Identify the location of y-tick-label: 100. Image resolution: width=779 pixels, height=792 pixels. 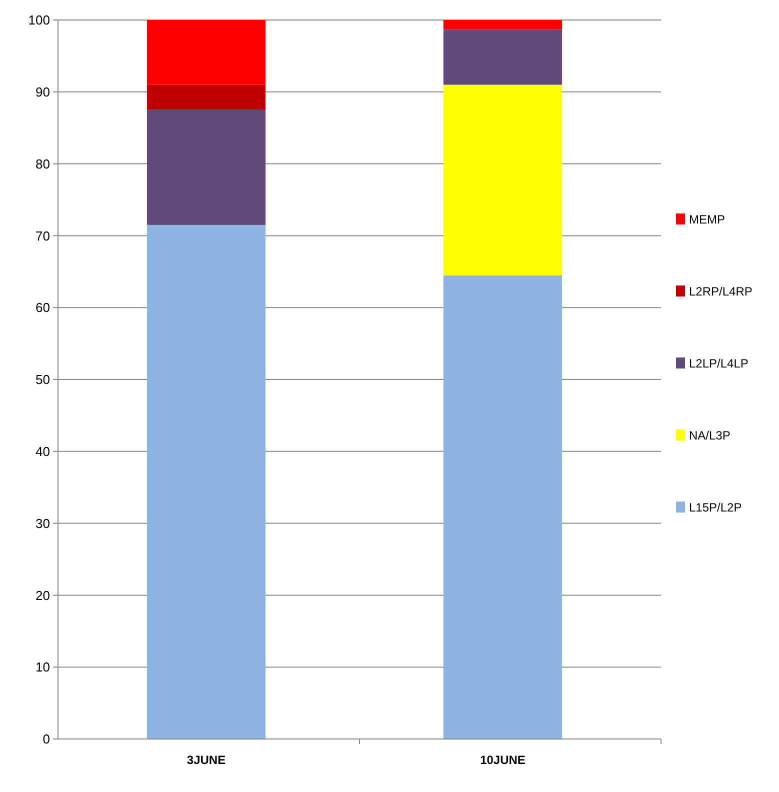
(39, 20).